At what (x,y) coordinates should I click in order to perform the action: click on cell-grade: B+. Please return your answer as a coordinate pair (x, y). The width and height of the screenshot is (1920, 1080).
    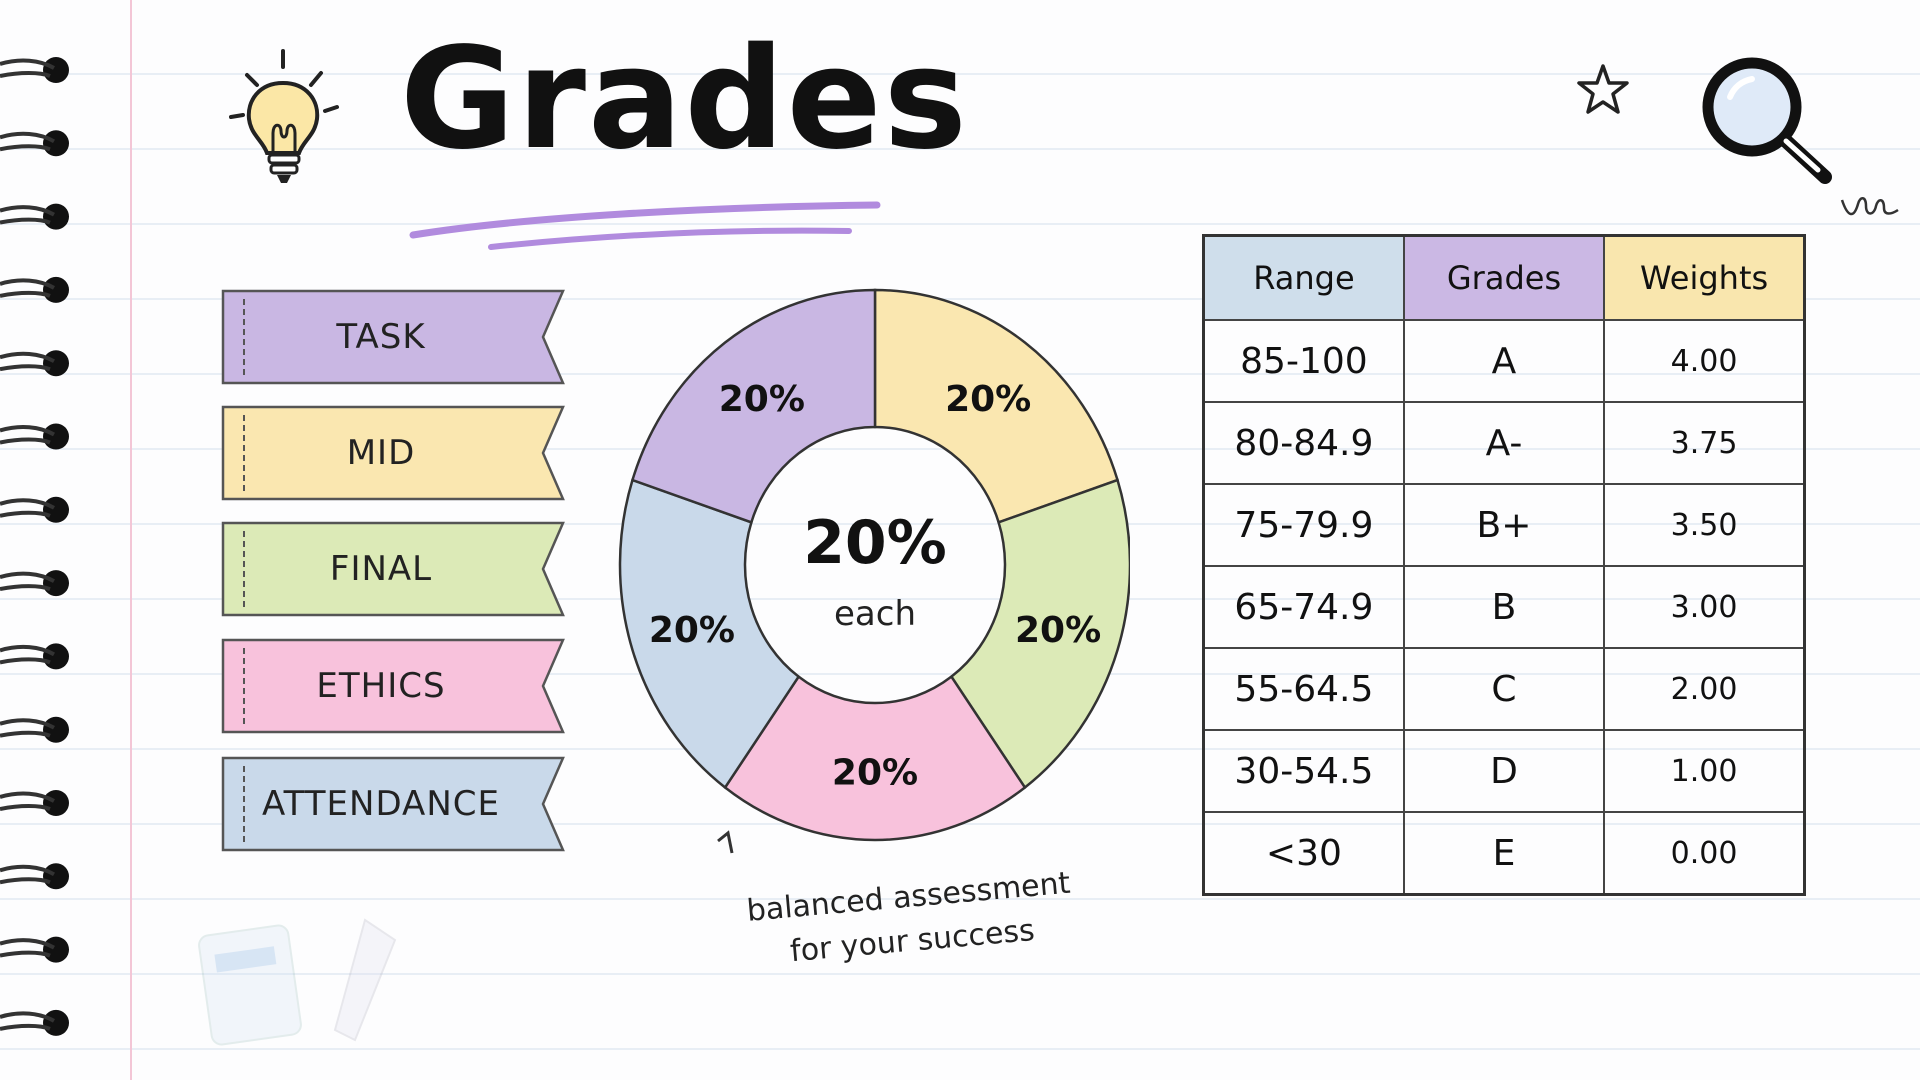
    Looking at the image, I should click on (1504, 525).